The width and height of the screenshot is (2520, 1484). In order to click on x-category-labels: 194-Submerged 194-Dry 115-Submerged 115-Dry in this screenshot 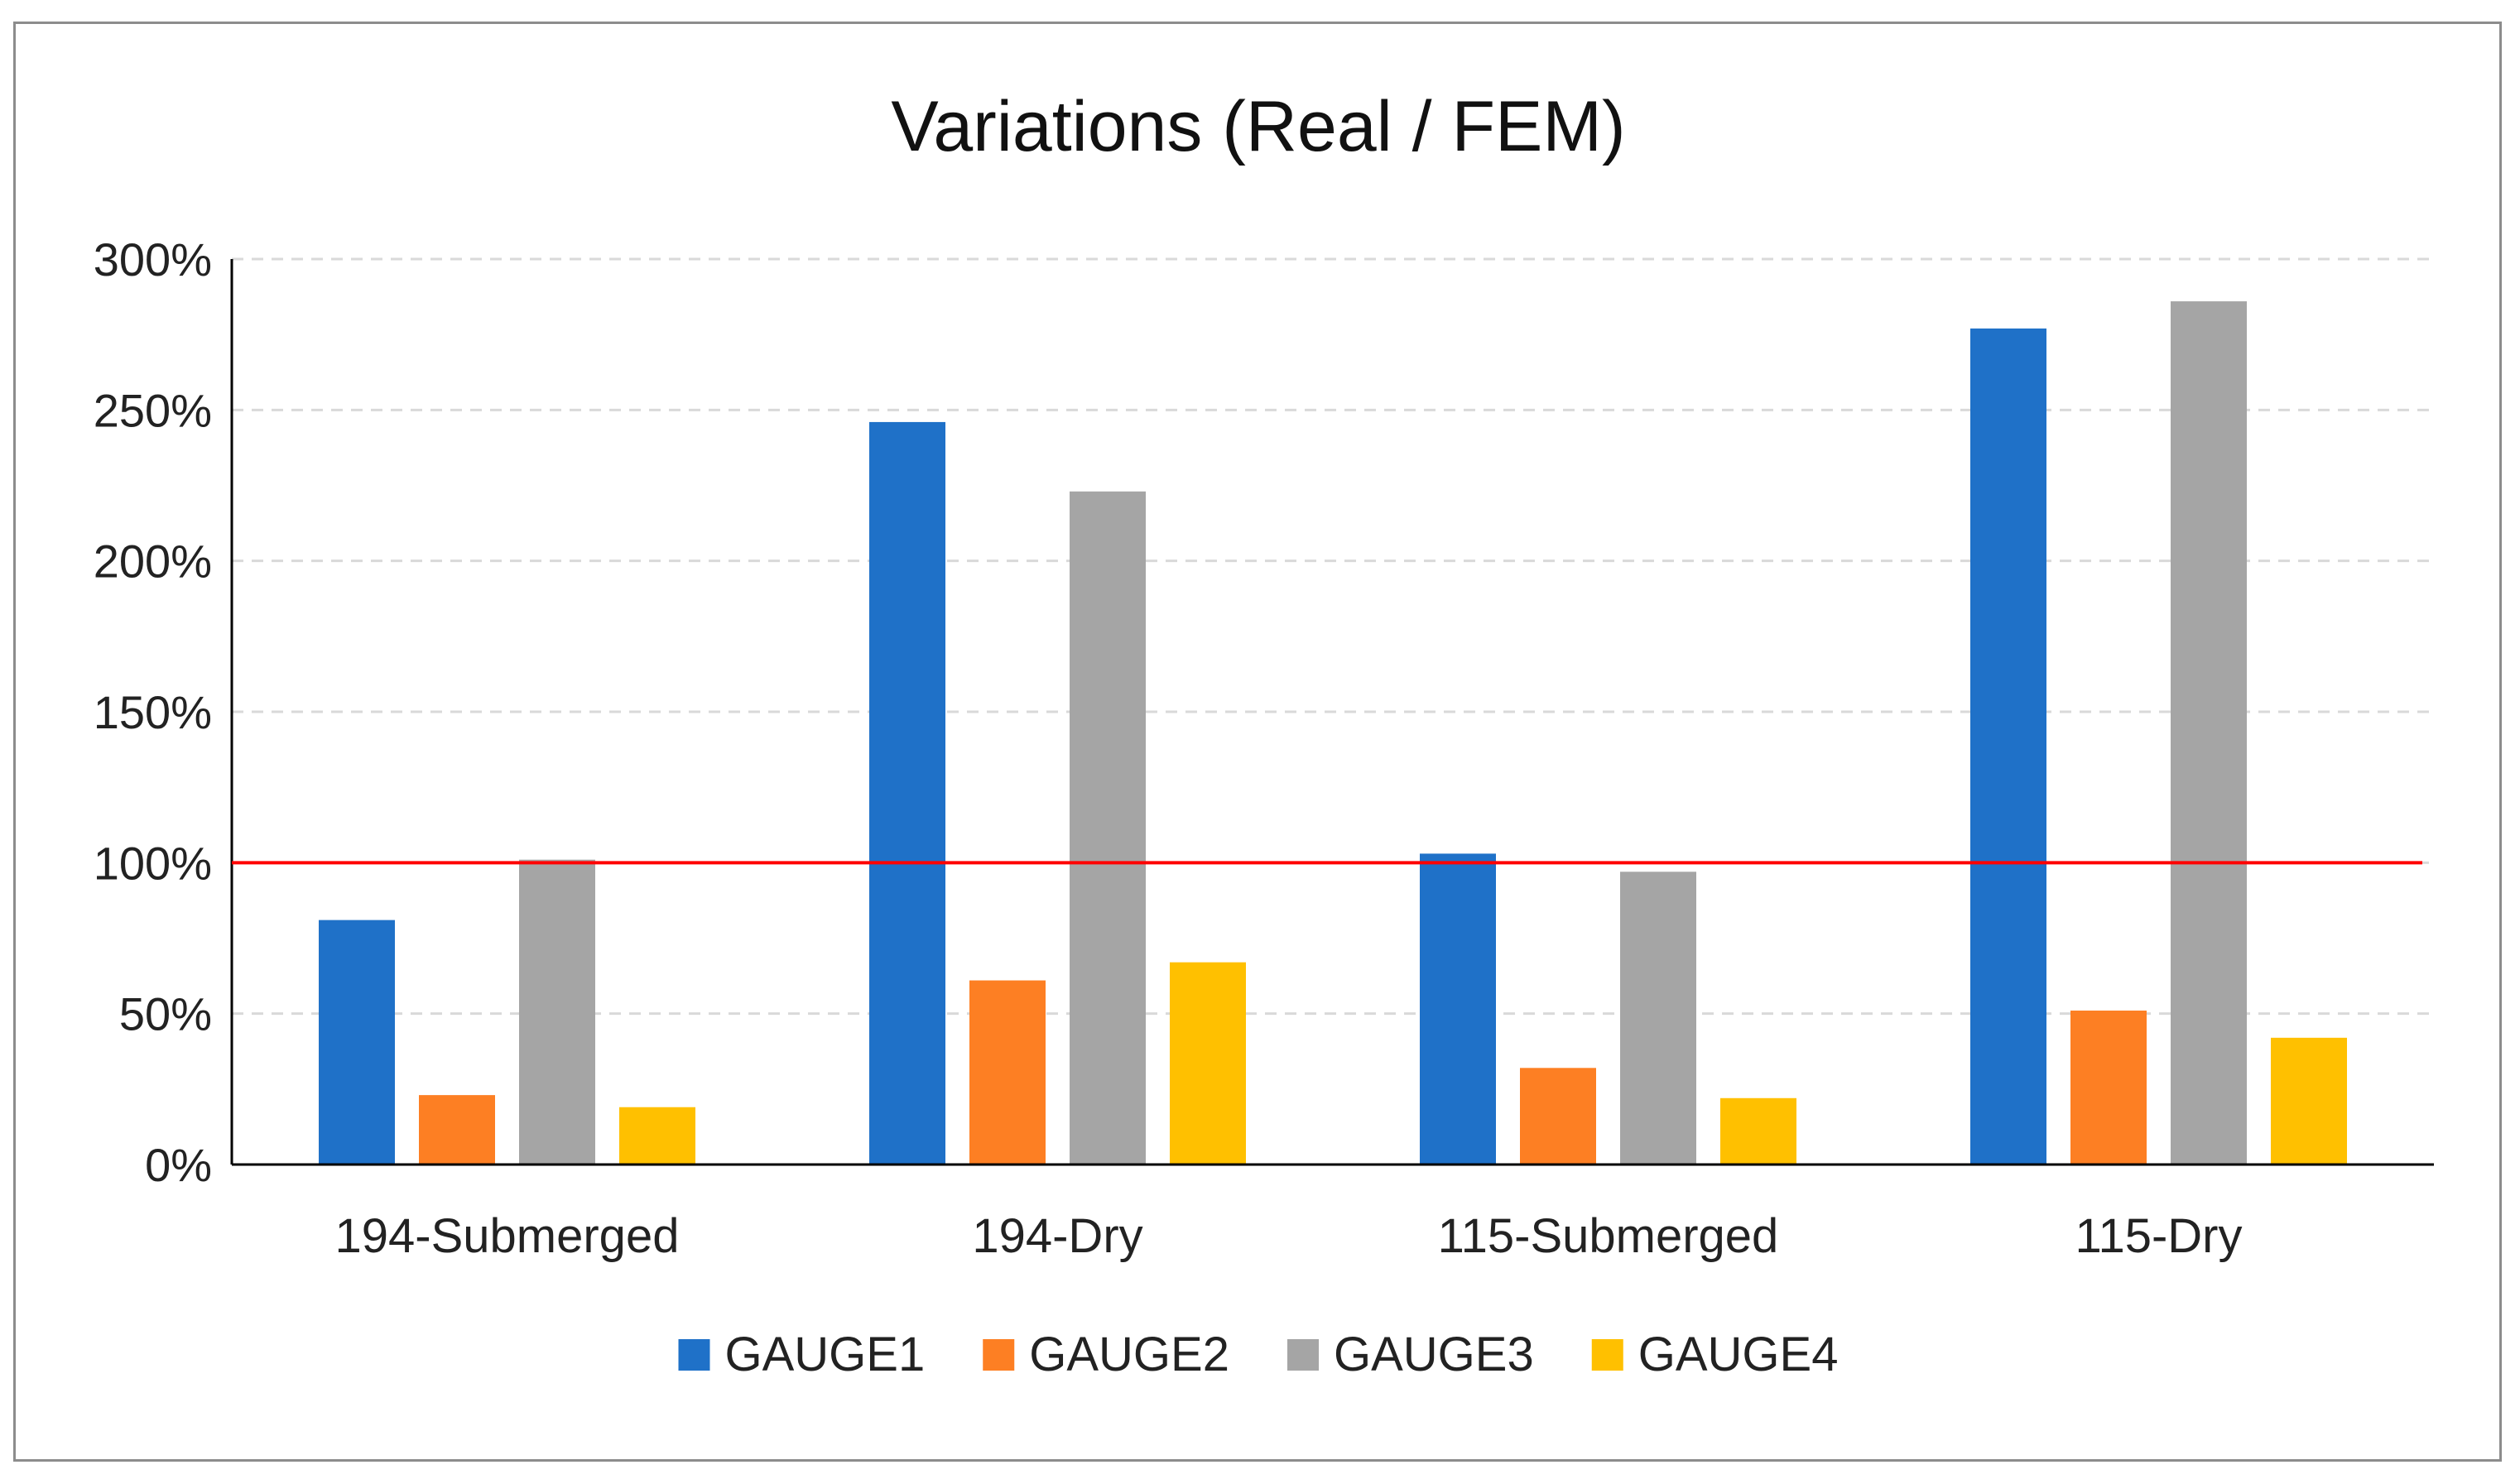, I will do `click(1289, 1236)`.